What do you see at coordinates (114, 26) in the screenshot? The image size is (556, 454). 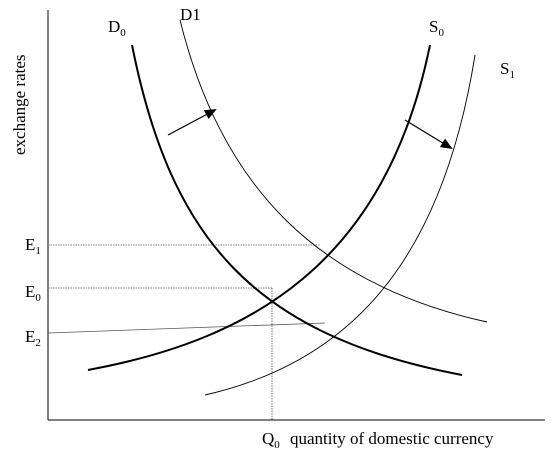 I see `label-main: D` at bounding box center [114, 26].